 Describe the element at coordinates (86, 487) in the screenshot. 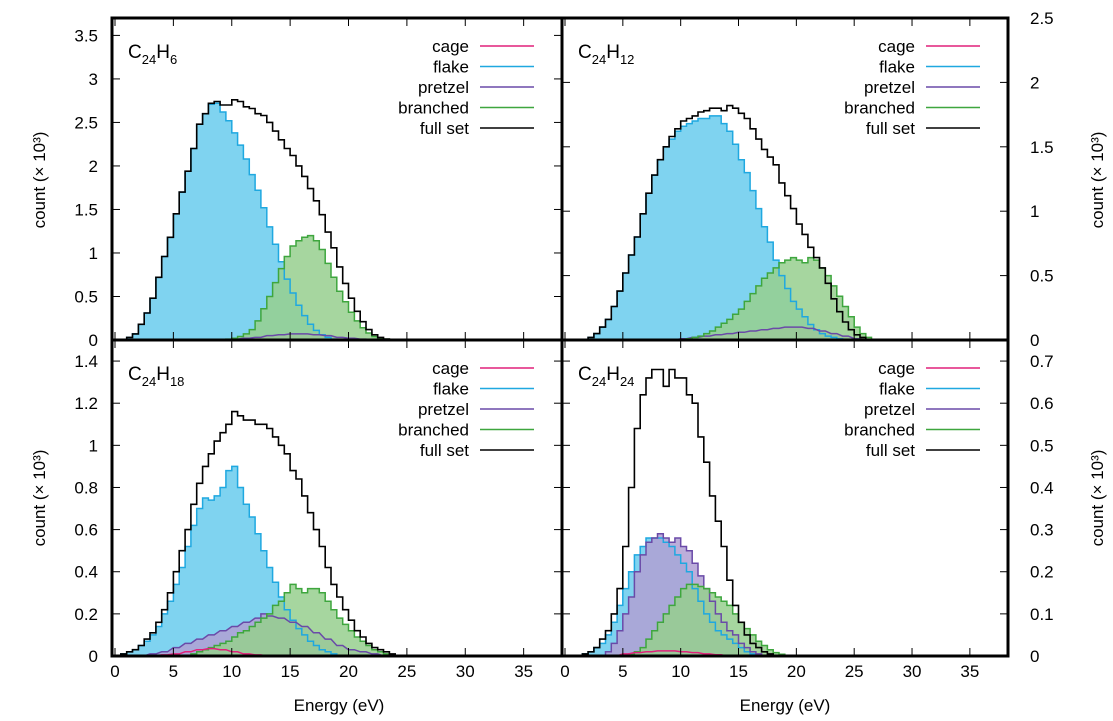

I see `y-tick-label: 0.8` at that location.